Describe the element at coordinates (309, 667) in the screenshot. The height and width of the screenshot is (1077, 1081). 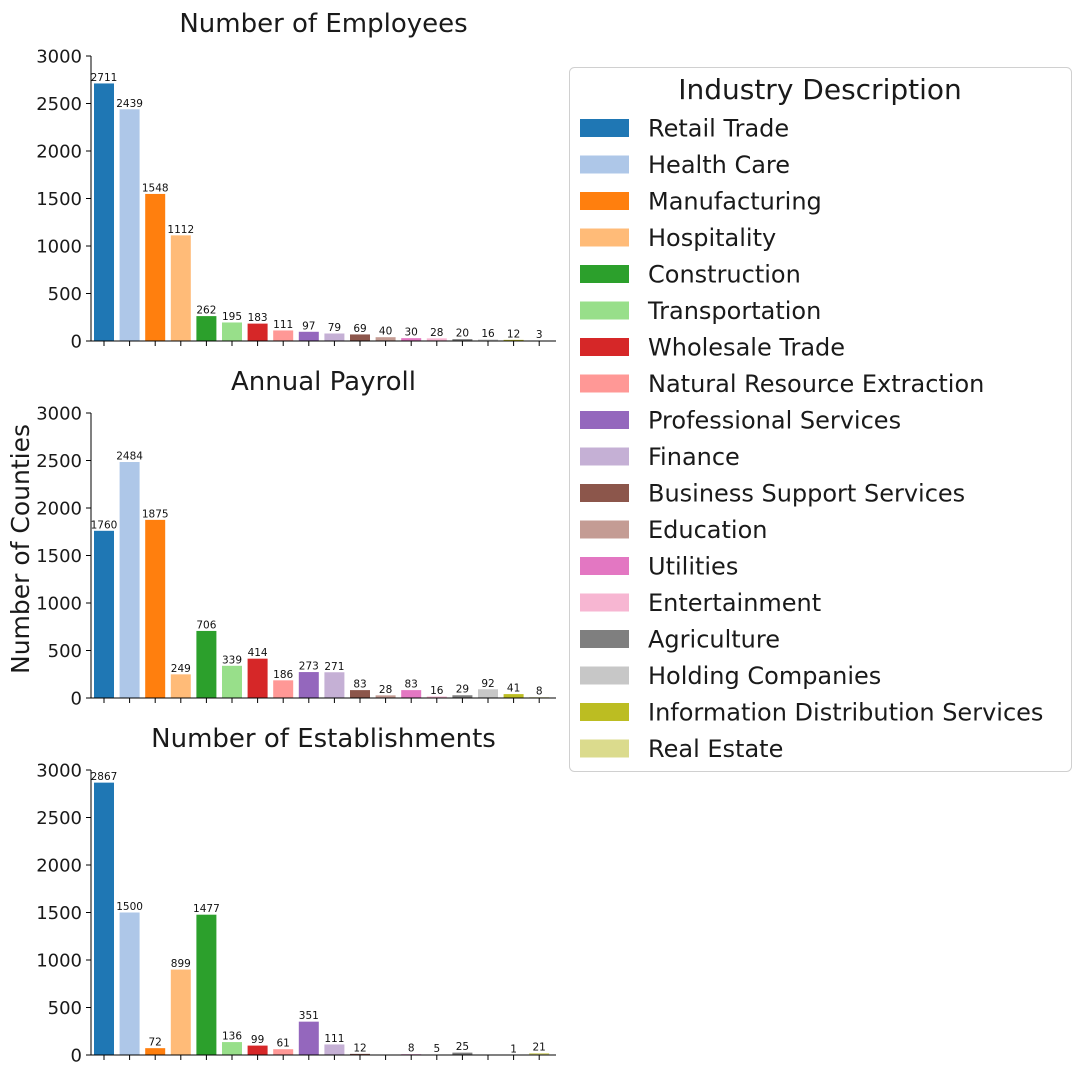
I see `data-label: 273` at that location.